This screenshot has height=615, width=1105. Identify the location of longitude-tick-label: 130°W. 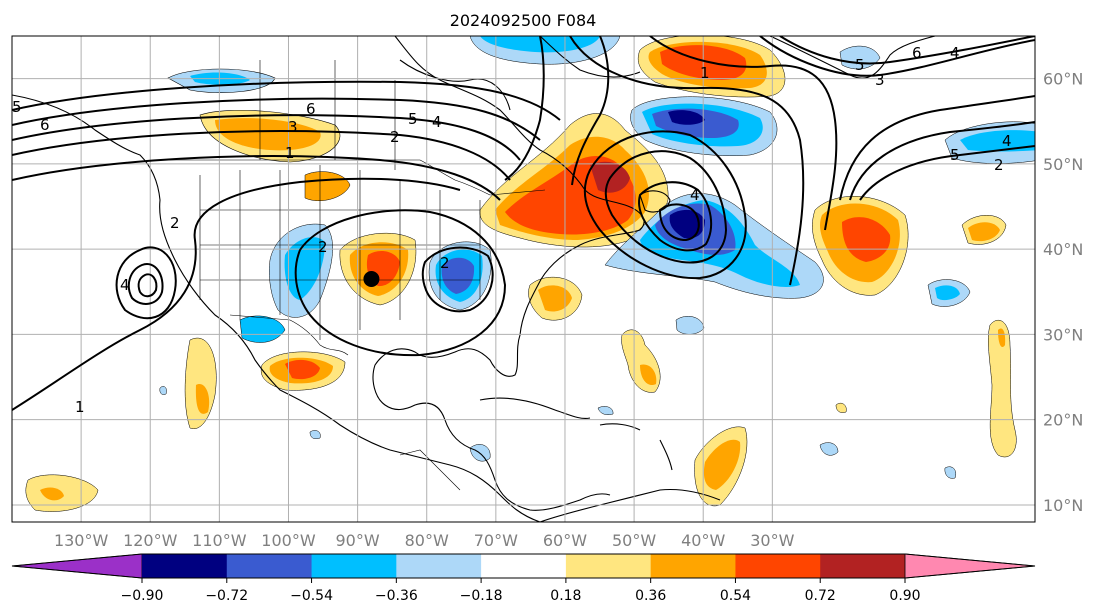
(81, 540).